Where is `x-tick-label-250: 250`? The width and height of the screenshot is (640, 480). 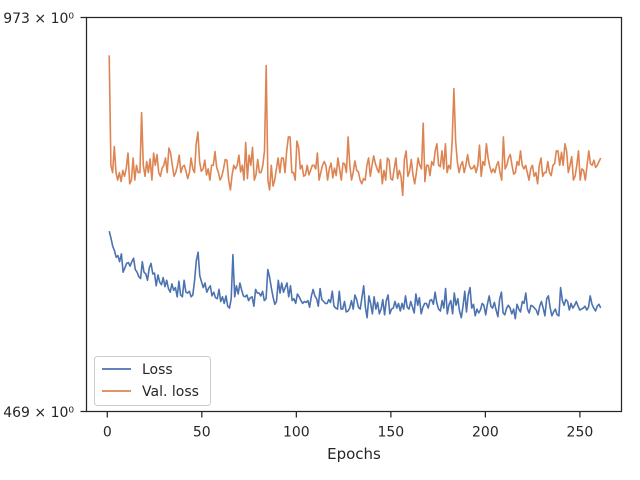
x-tick-label-250: 250 is located at coordinates (580, 433).